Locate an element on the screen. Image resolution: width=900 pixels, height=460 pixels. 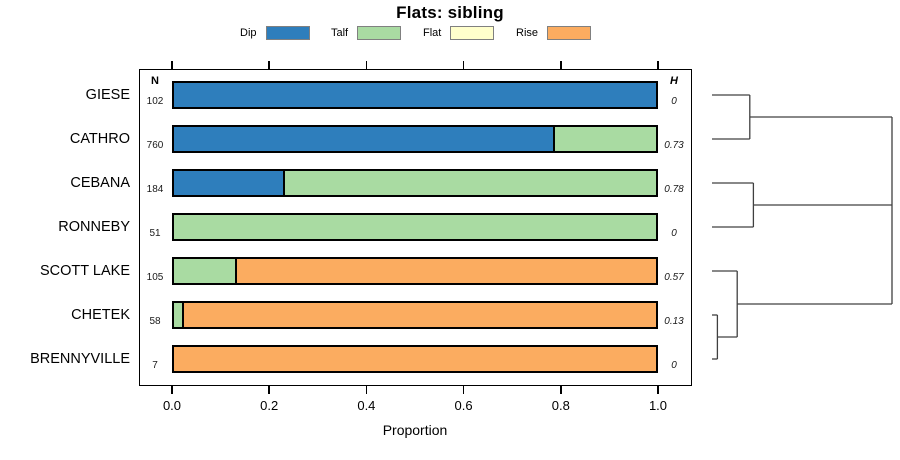
legend-swatch-rise is located at coordinates (569, 33).